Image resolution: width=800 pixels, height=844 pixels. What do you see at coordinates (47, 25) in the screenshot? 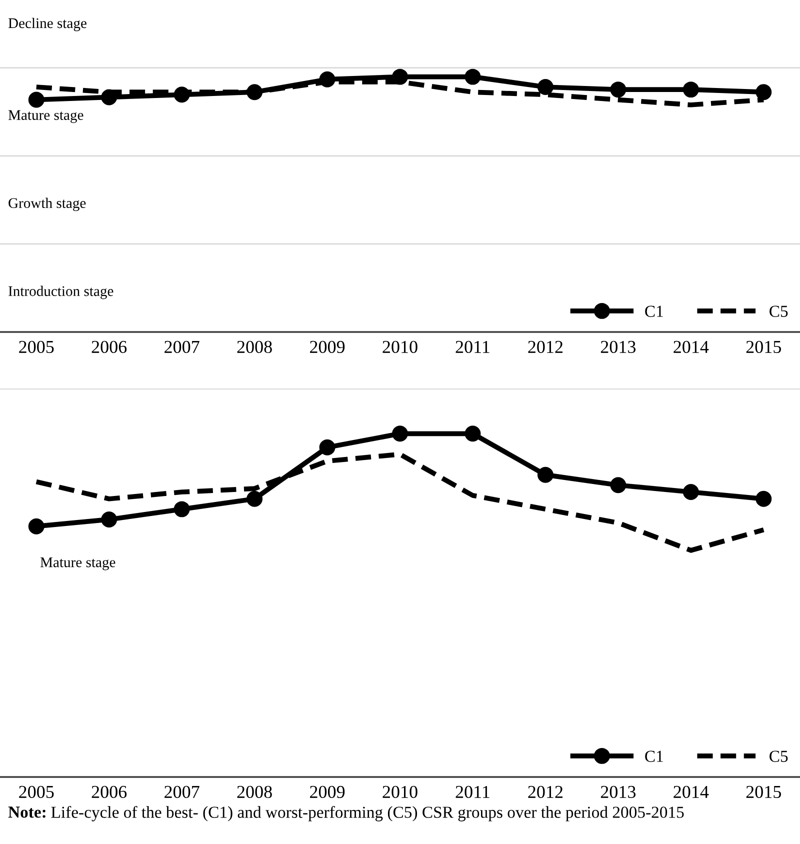
I see `text: Decline stage` at bounding box center [47, 25].